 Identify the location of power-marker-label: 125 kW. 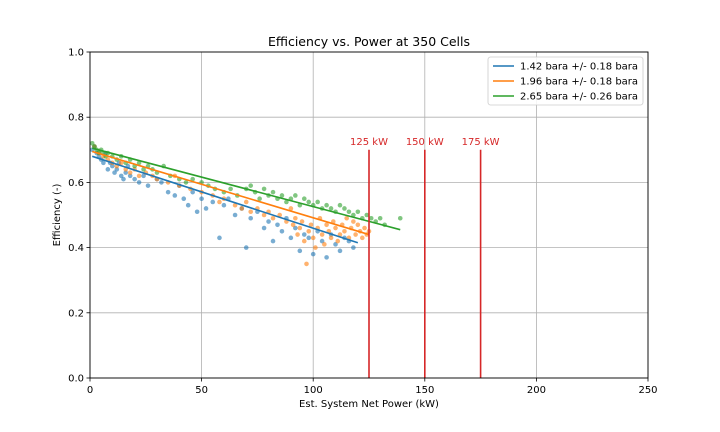
(369, 142).